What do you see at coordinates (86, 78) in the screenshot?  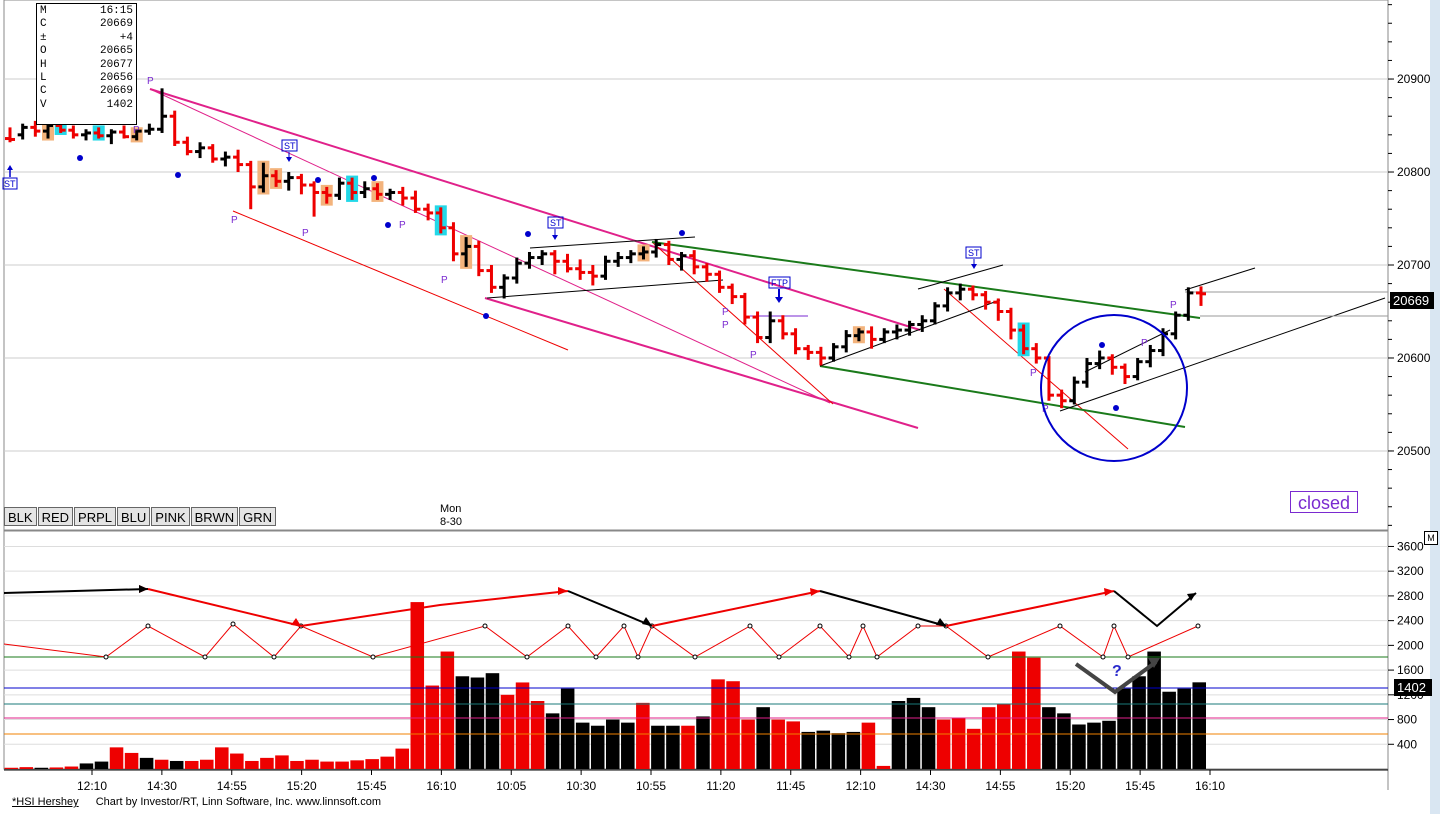 I see `ohlc-row: L 20656` at bounding box center [86, 78].